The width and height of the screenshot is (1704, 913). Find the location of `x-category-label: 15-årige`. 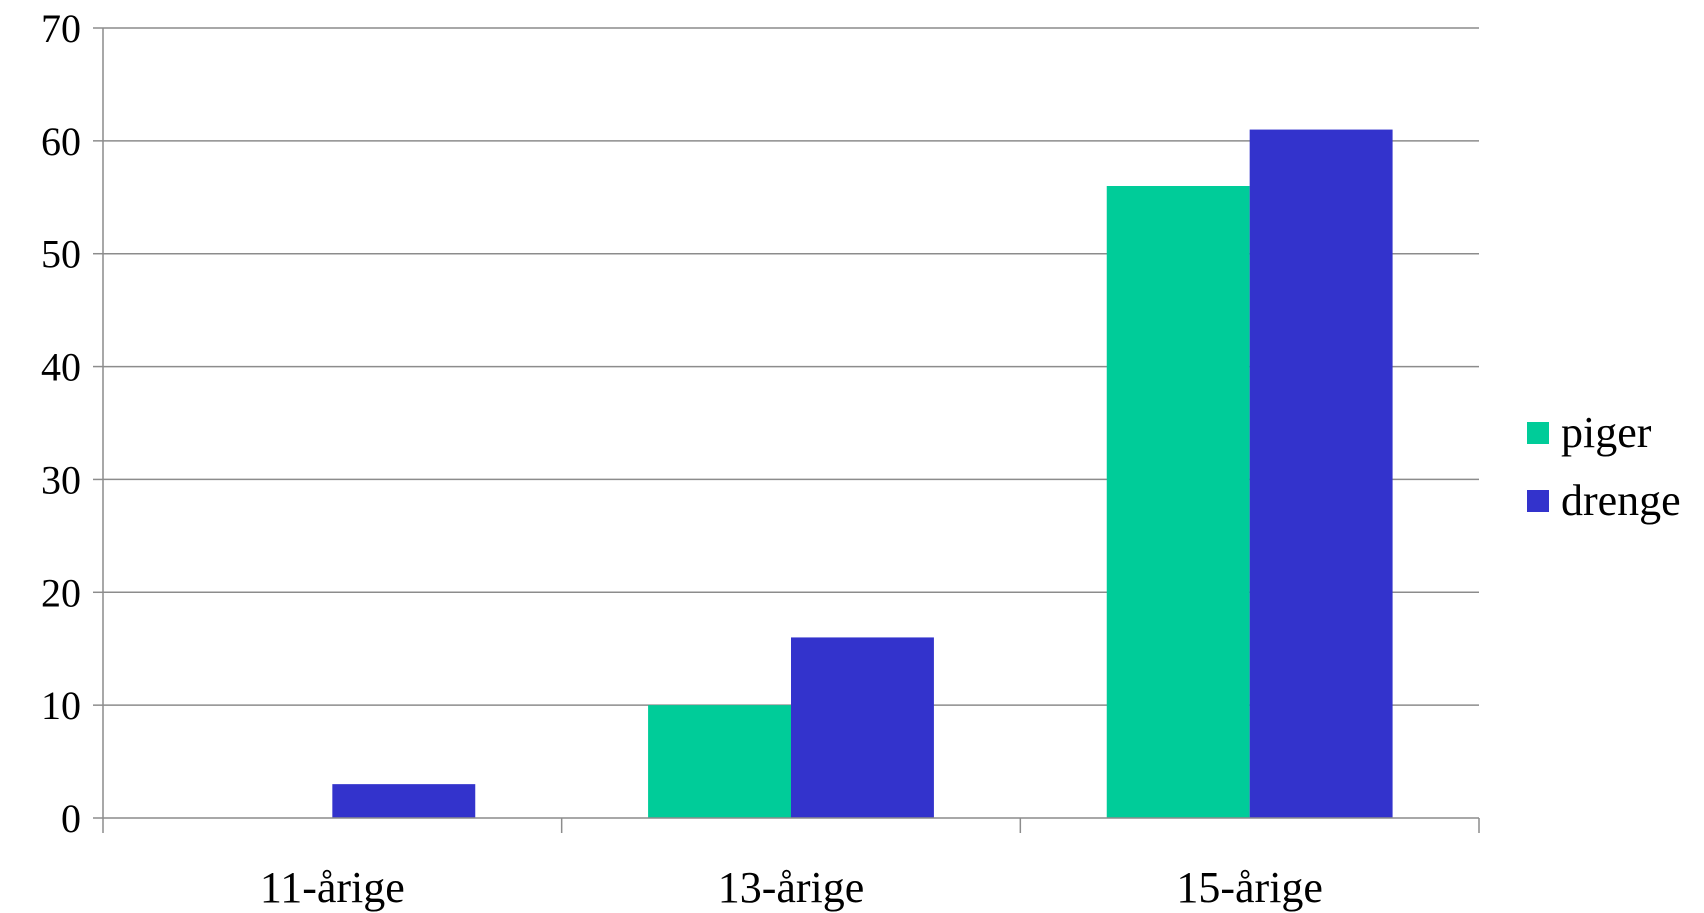

x-category-label: 15-årige is located at coordinates (1249, 887).